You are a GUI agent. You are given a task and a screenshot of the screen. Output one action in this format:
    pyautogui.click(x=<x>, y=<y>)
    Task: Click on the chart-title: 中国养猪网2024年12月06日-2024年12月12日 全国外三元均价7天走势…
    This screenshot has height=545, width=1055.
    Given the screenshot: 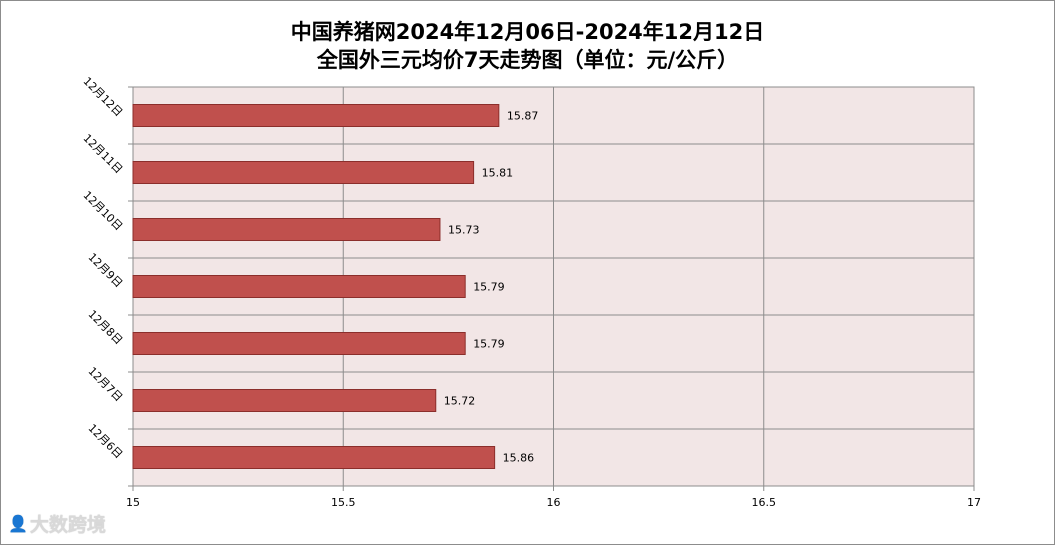 What is the action you would take?
    pyautogui.click(x=527, y=46)
    